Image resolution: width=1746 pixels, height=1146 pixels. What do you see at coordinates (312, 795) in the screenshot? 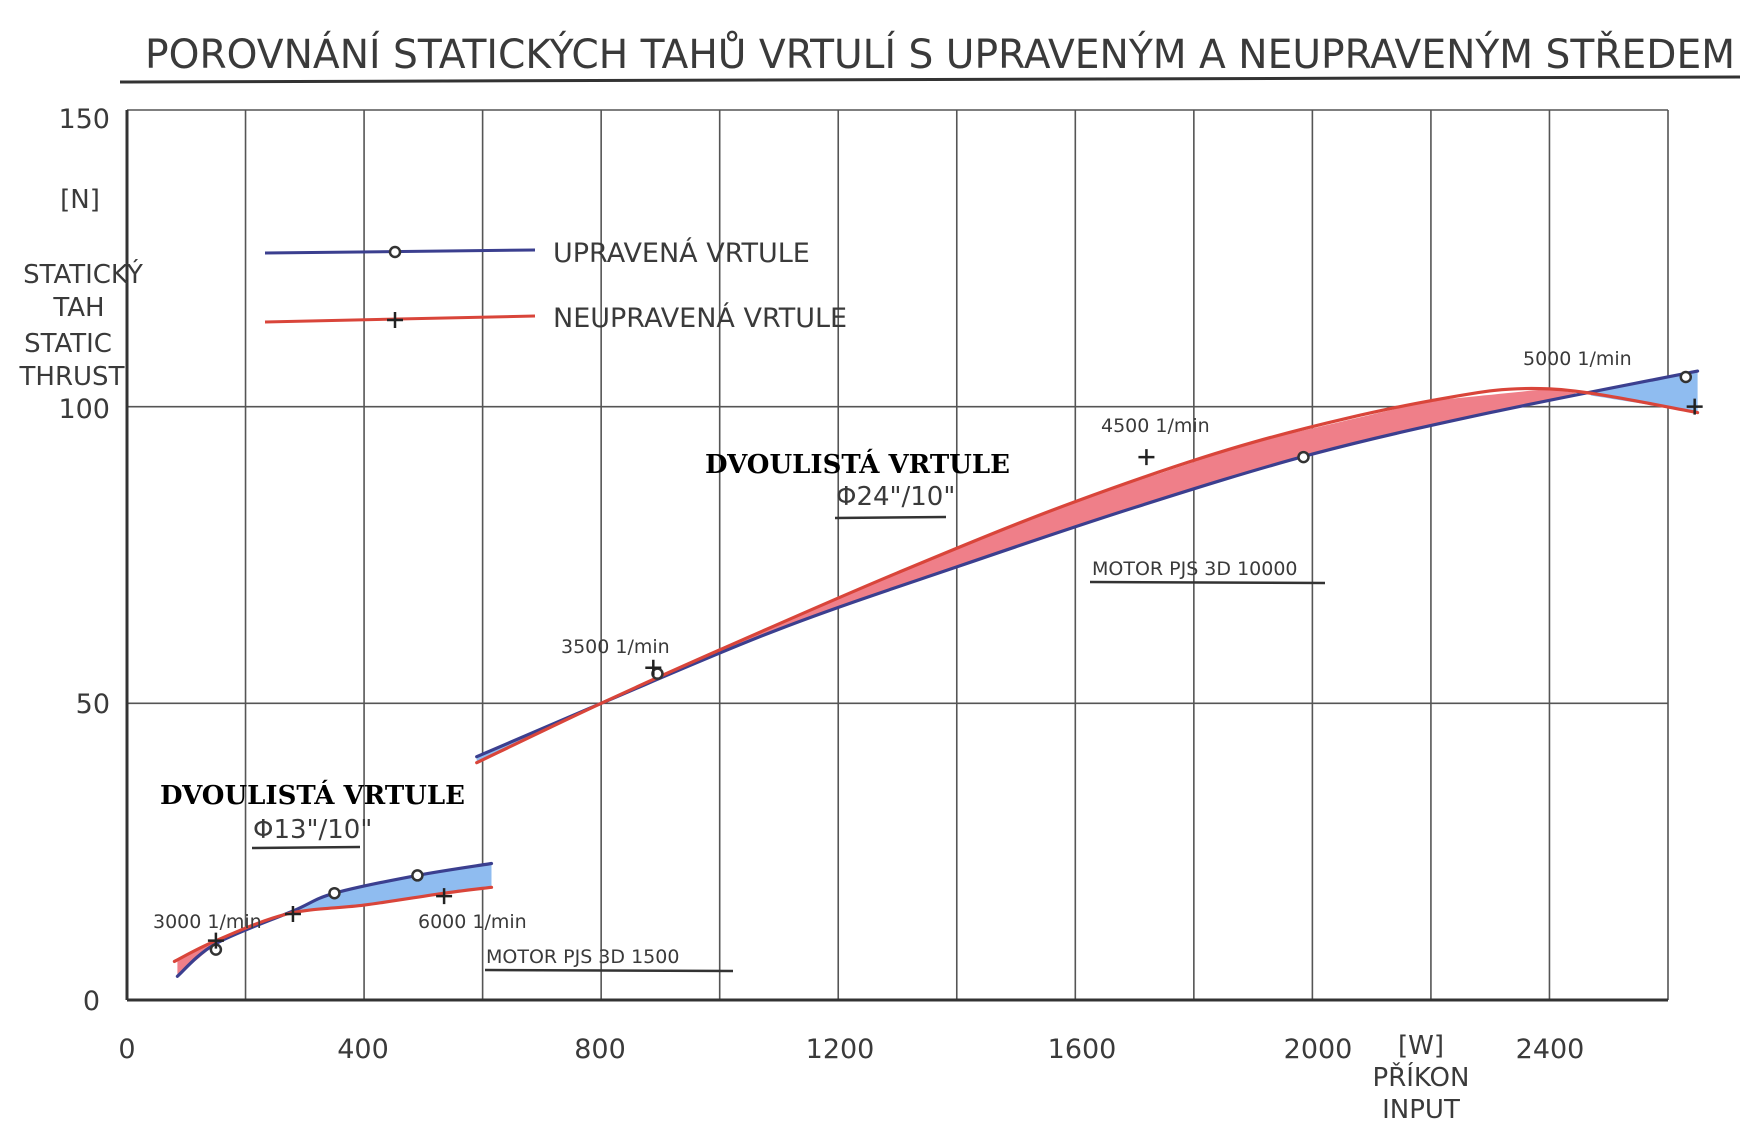
I see `small-propeller-label: DVOULISTÁ VRTULE` at bounding box center [312, 795].